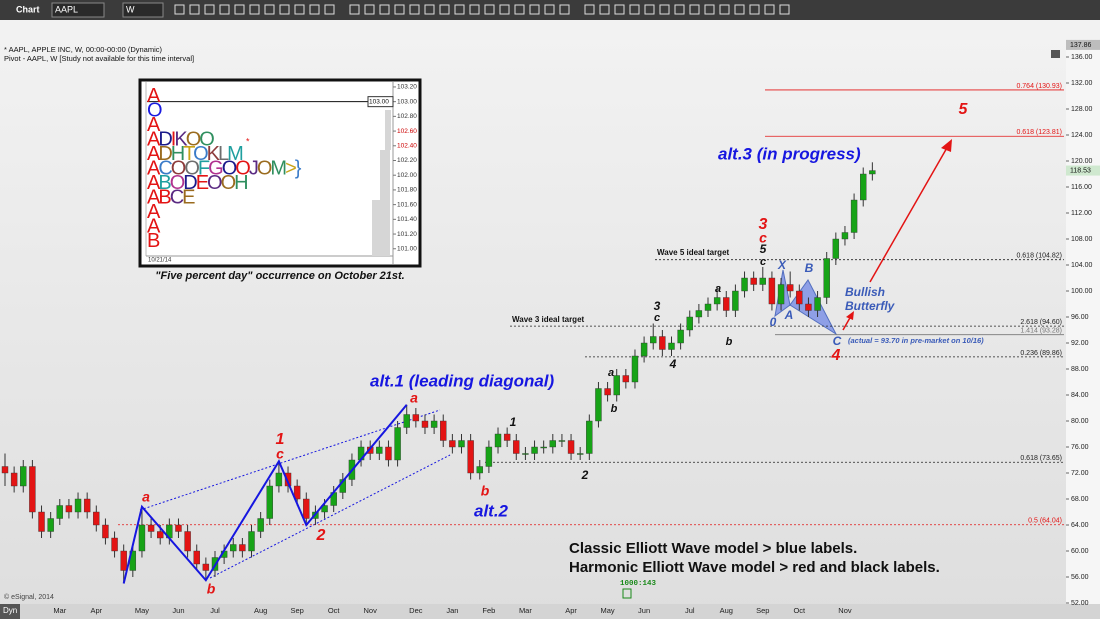 The height and width of the screenshot is (619, 1100). Describe the element at coordinates (416, 610) in the screenshot. I see `x-tick-label: Dec` at that location.